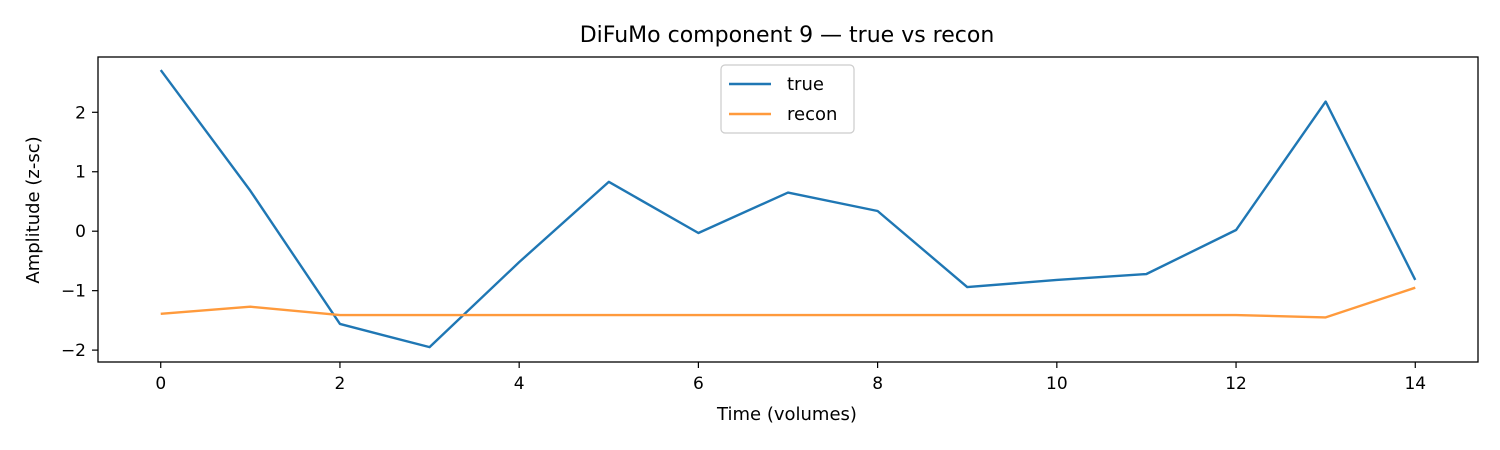 This screenshot has width=1500, height=450. Describe the element at coordinates (33, 209) in the screenshot. I see `y-axis-label: Amplitude (z-sc)` at that location.